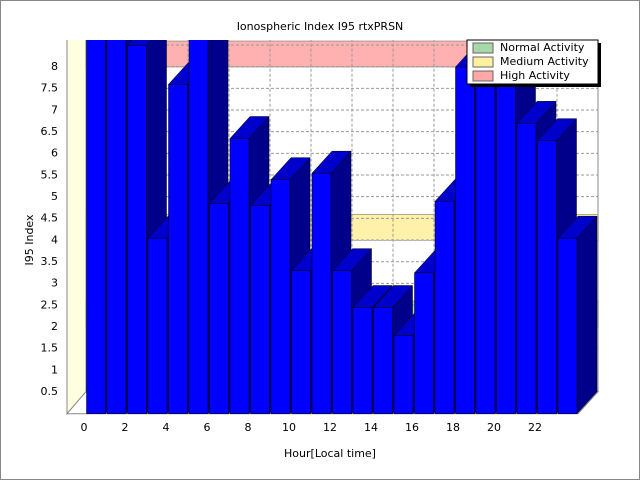  What do you see at coordinates (54, 196) in the screenshot?
I see `y-tick-label: 5` at bounding box center [54, 196].